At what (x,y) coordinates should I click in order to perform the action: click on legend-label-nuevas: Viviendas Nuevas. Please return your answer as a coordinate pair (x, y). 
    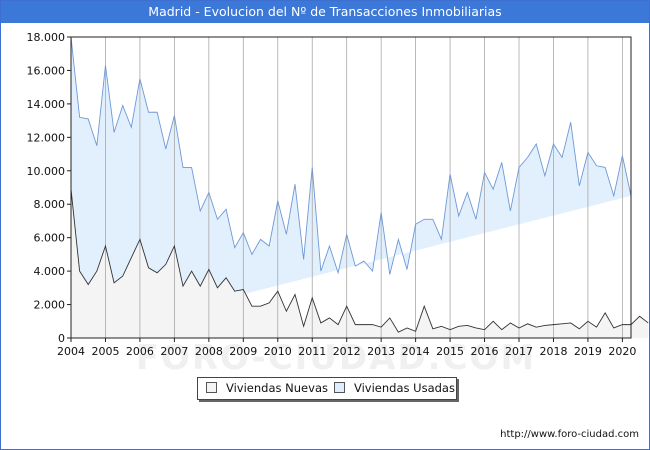
    Looking at the image, I should click on (277, 388).